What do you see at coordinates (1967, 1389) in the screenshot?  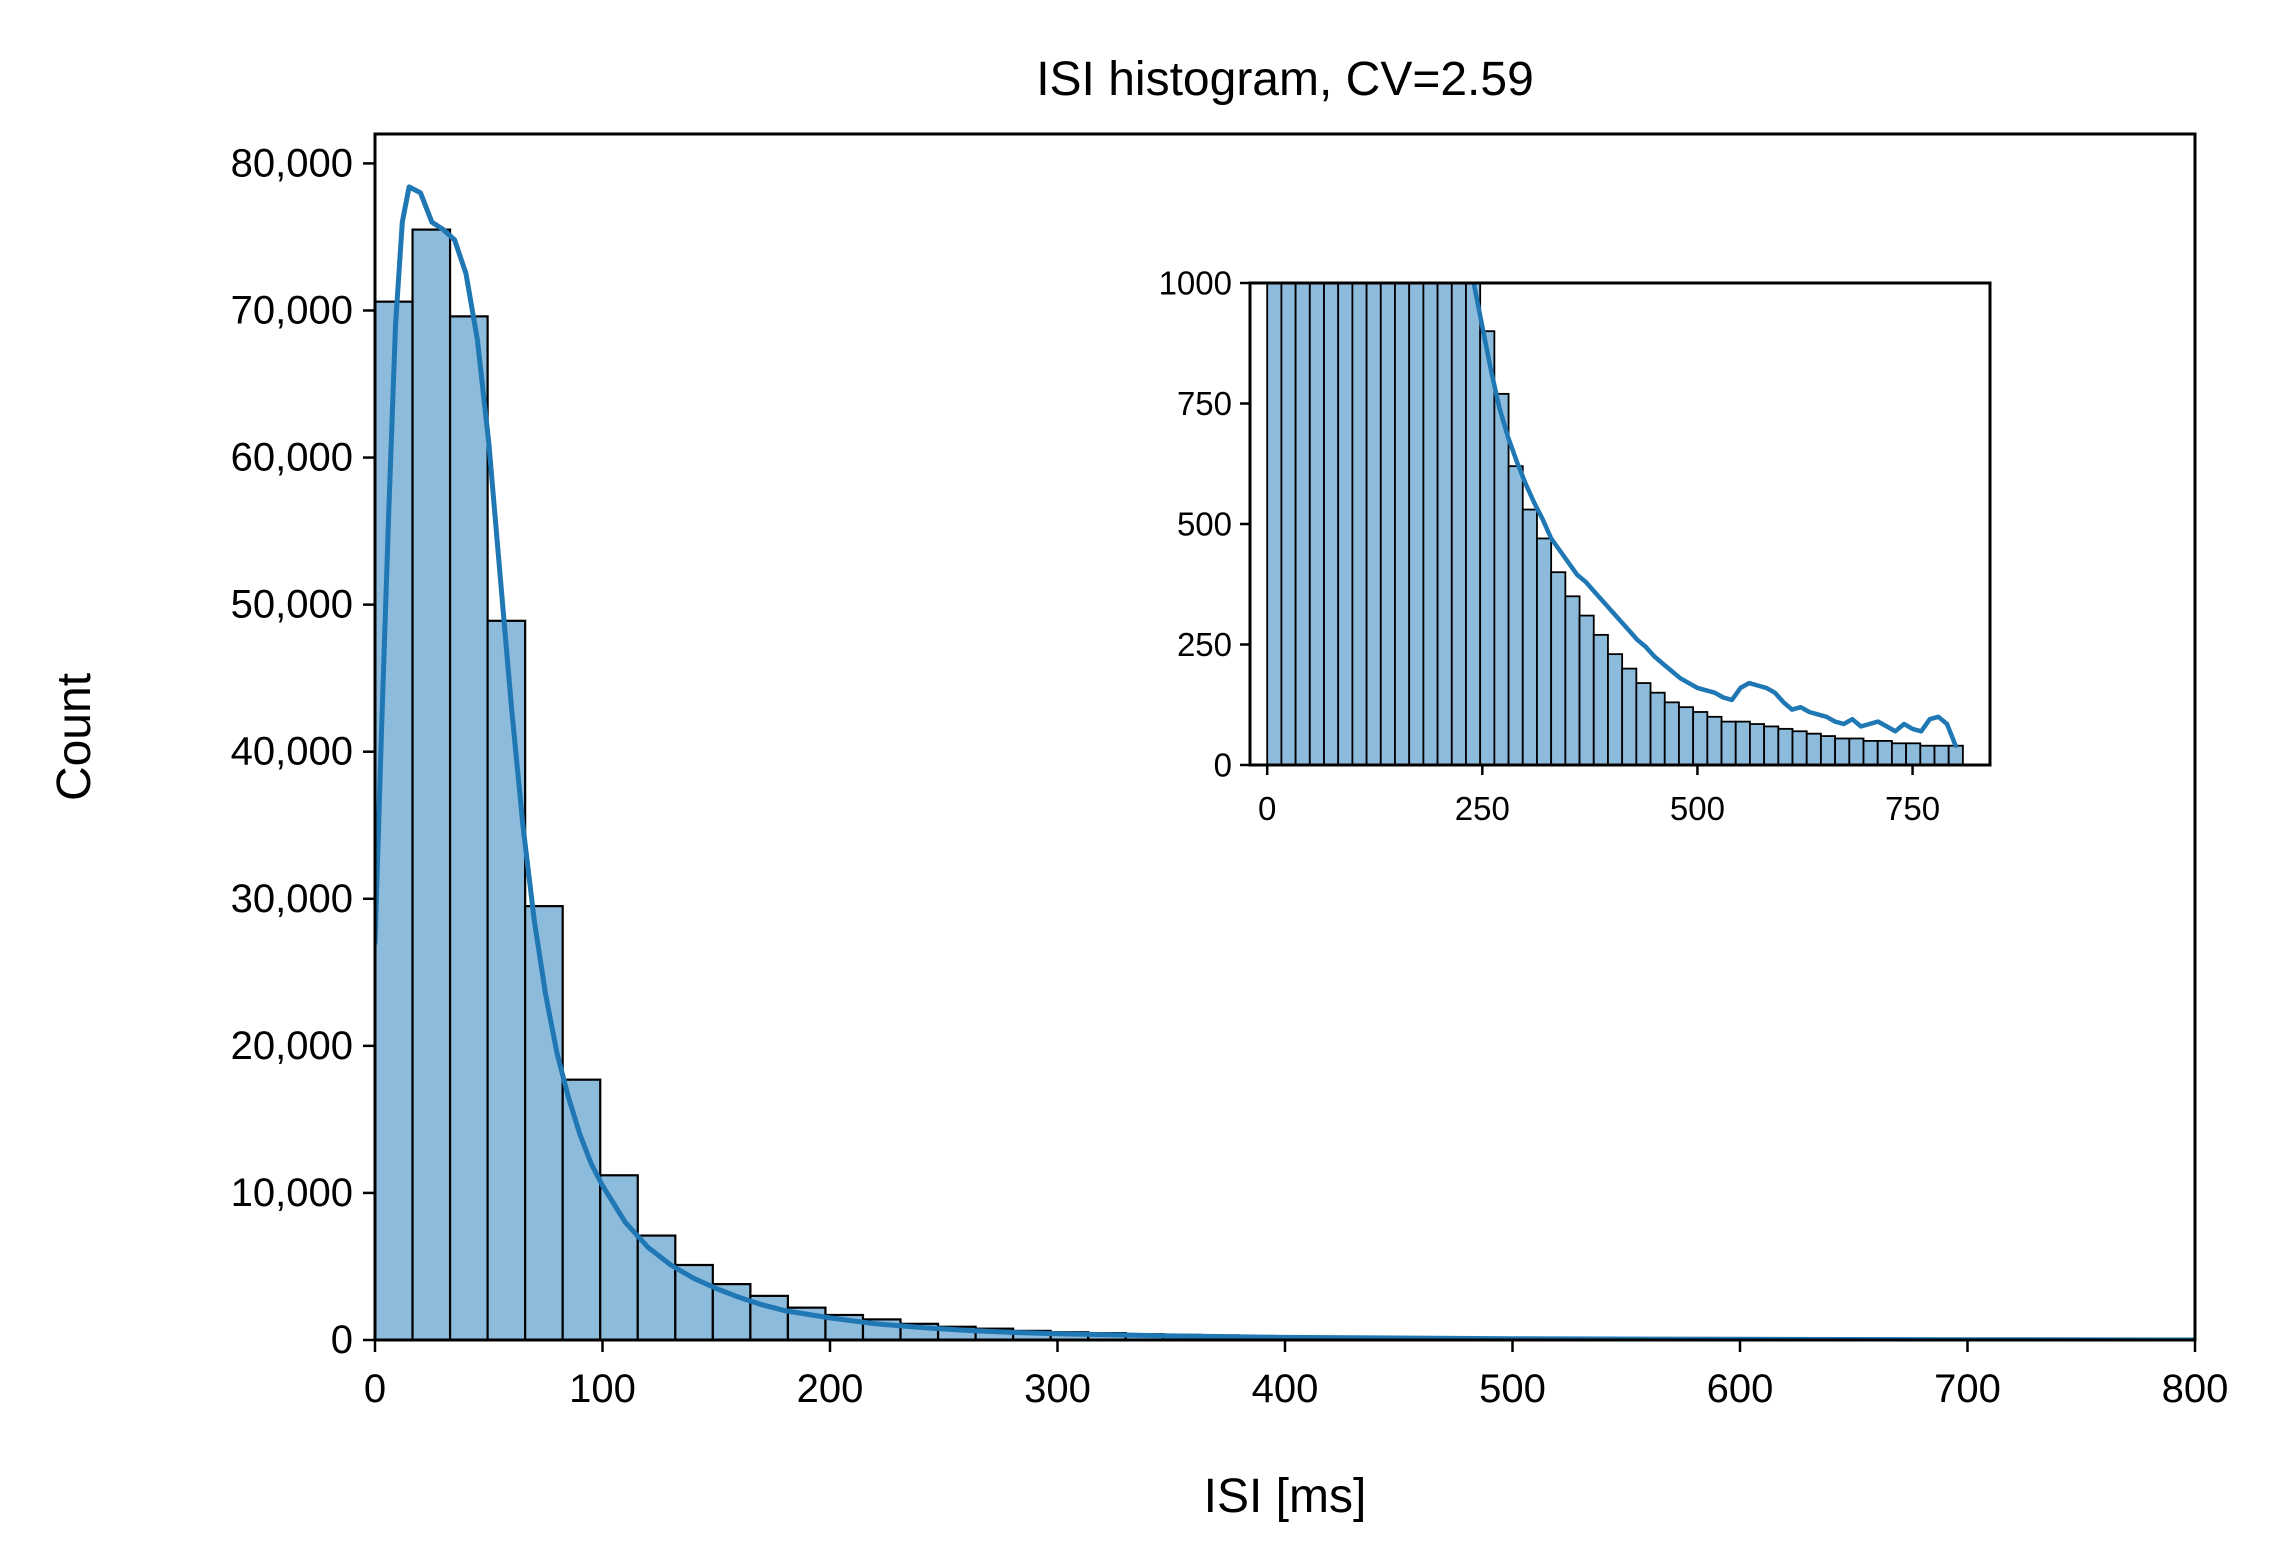 I see `main-x-tick-label: 700` at bounding box center [1967, 1389].